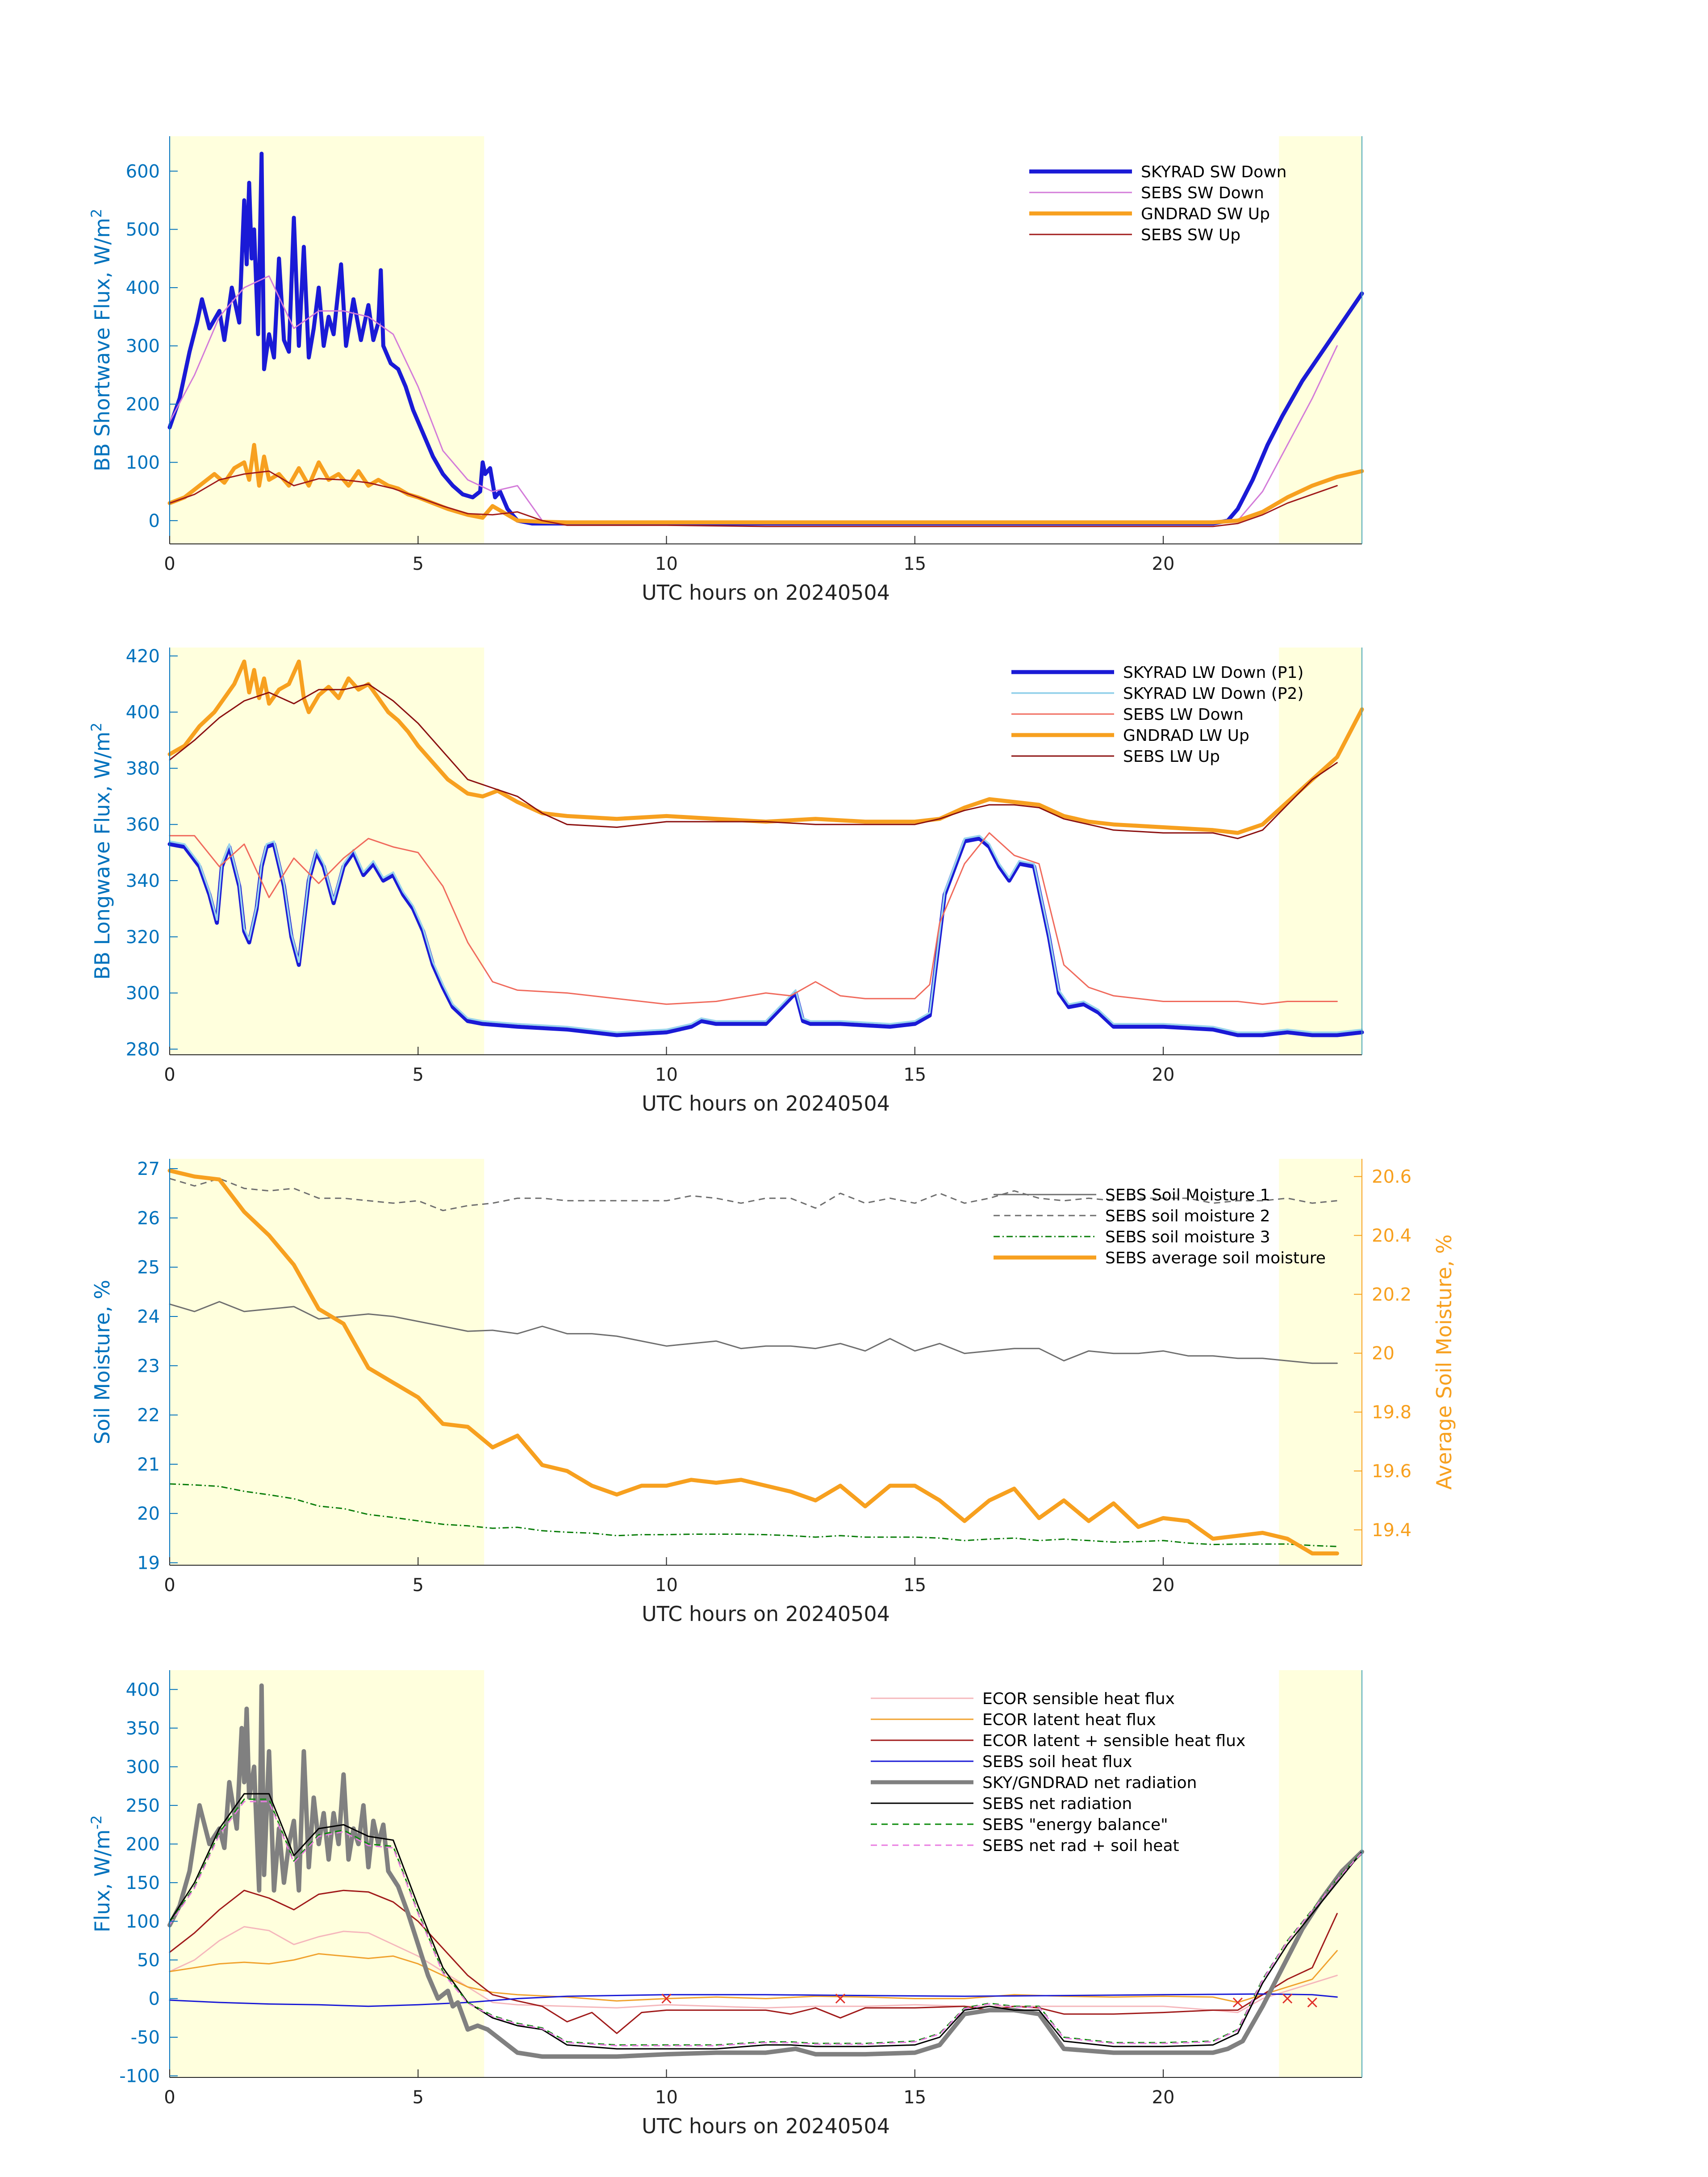 This screenshot has height=2177, width=1708. Describe the element at coordinates (102, 1362) in the screenshot. I see `y-axis-label: Soil Moisture, %` at that location.